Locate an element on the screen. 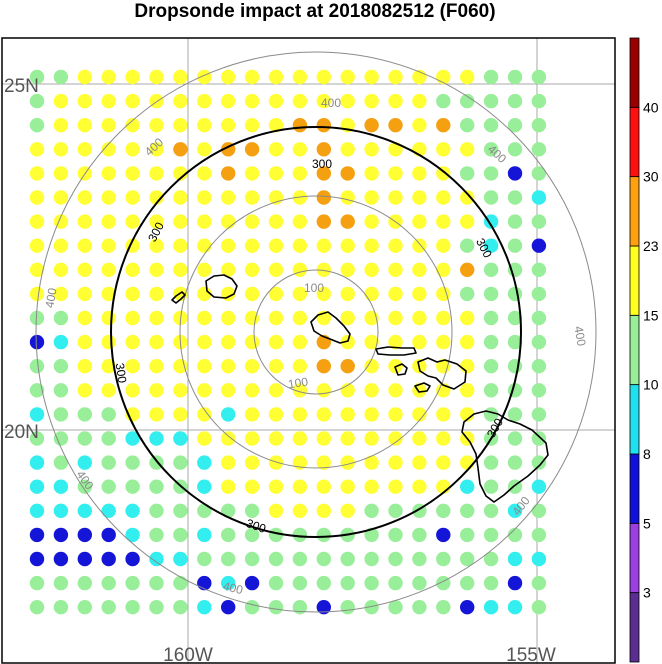  ring-label-400-bottom: 400 is located at coordinates (233, 588).